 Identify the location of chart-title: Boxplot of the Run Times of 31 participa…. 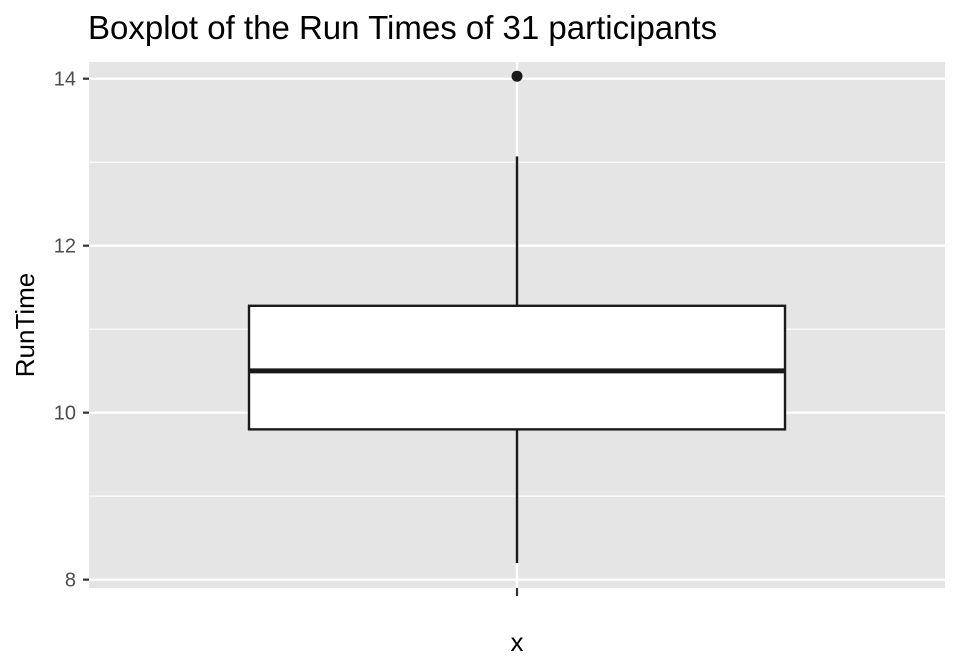
(402, 27).